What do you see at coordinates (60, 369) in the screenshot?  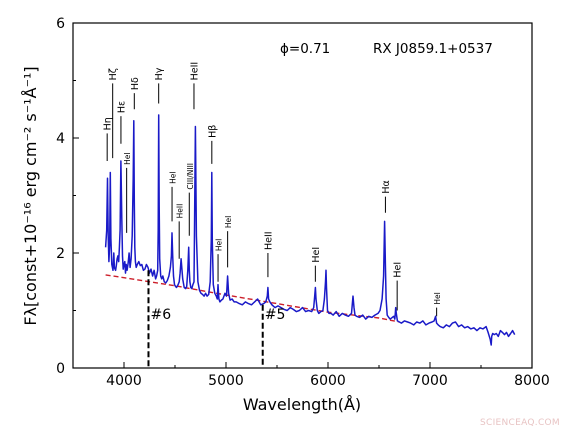 I see `y-tick-label: 0` at bounding box center [60, 369].